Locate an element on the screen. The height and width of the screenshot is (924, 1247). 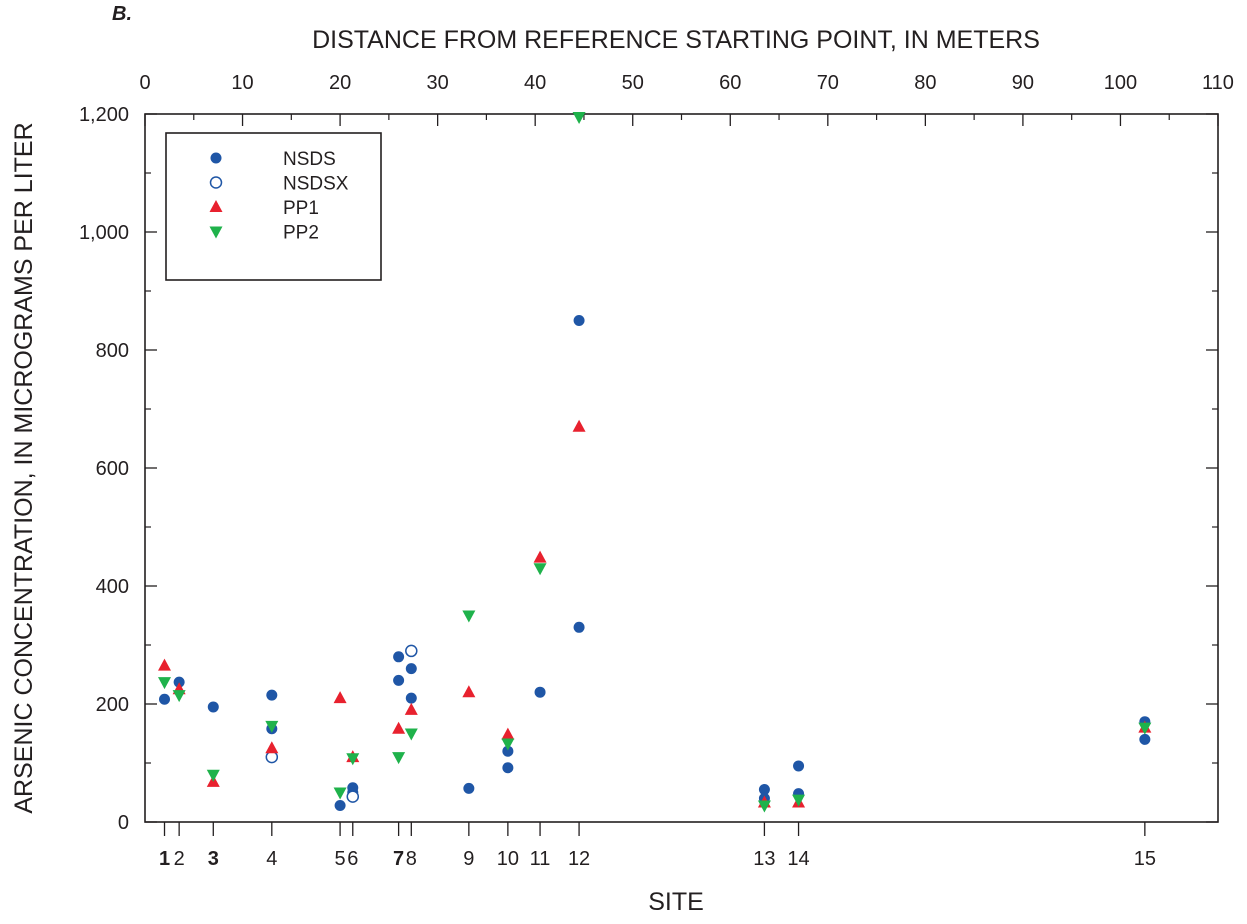
site-label: 6 is located at coordinates (352, 859).